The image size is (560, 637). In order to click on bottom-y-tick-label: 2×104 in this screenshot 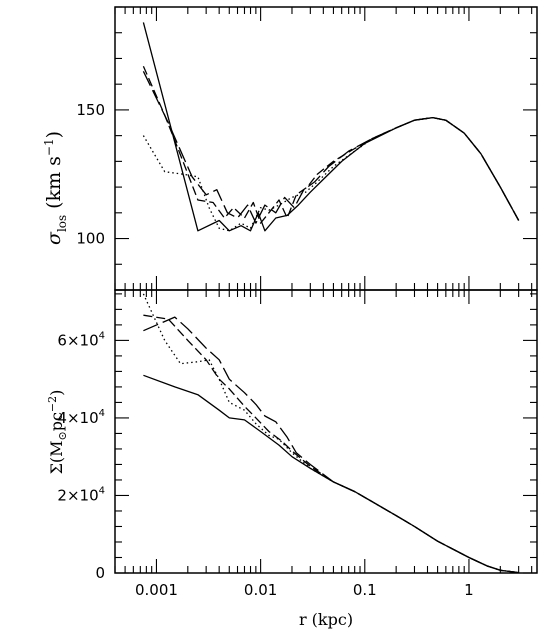, I will do `click(81, 494)`.